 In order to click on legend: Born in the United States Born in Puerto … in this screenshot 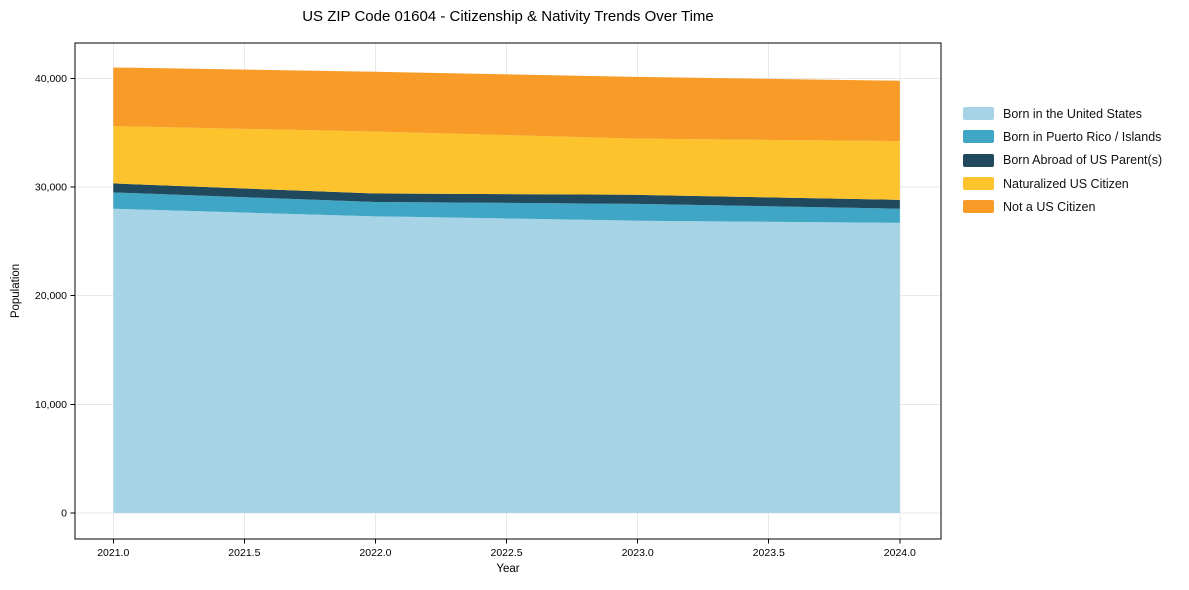, I will do `click(1062, 160)`.